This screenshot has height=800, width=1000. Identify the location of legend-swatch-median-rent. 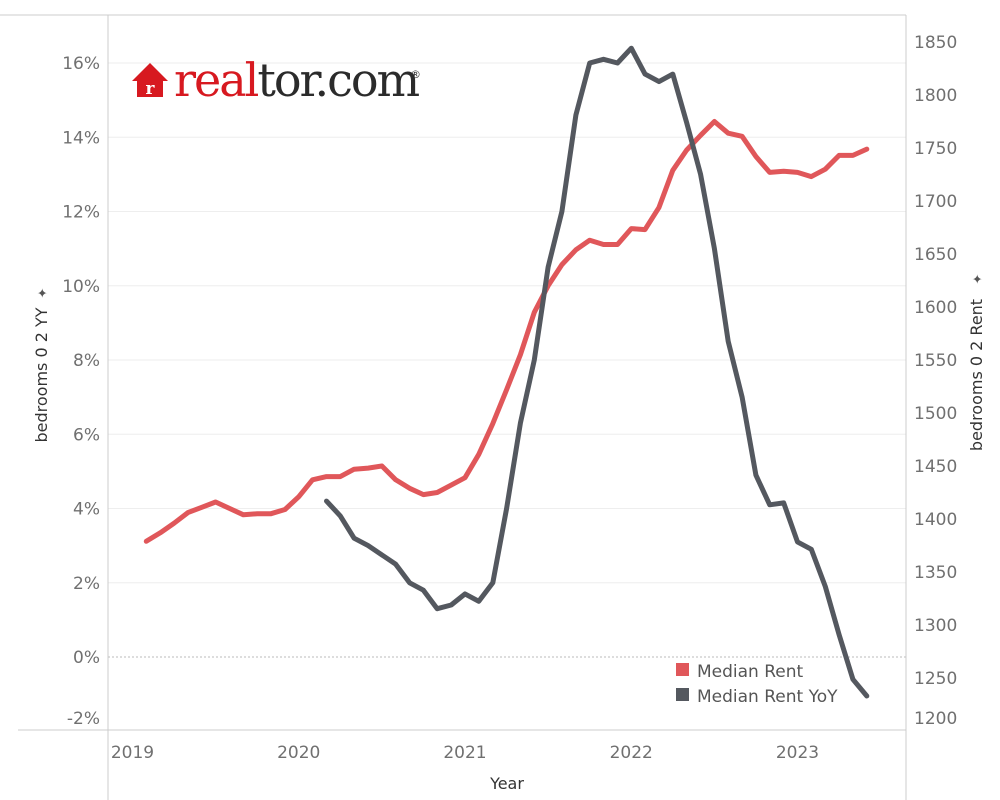
(682, 669).